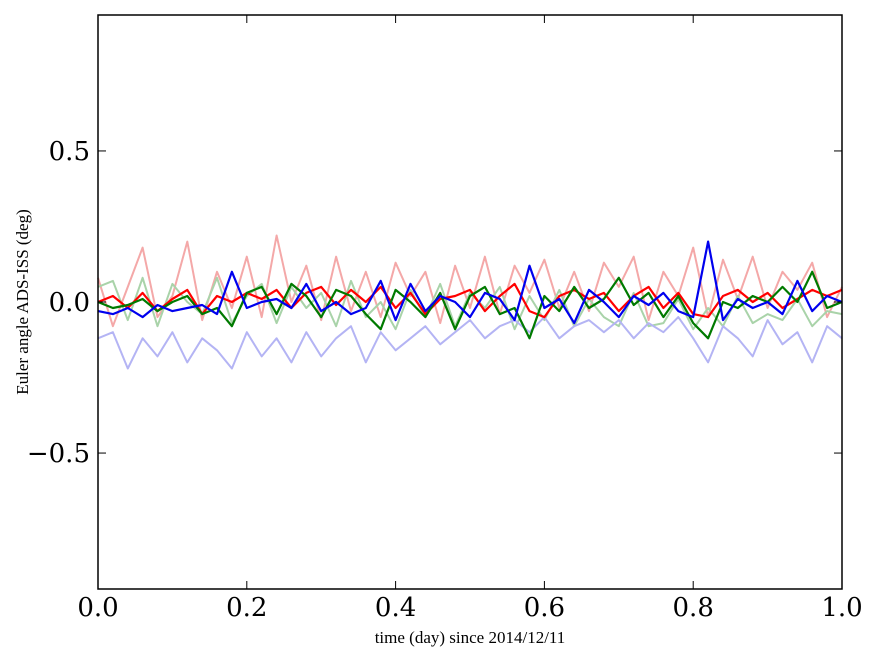  Describe the element at coordinates (841, 608) in the screenshot. I see `x-tick-label: 1.0` at that location.